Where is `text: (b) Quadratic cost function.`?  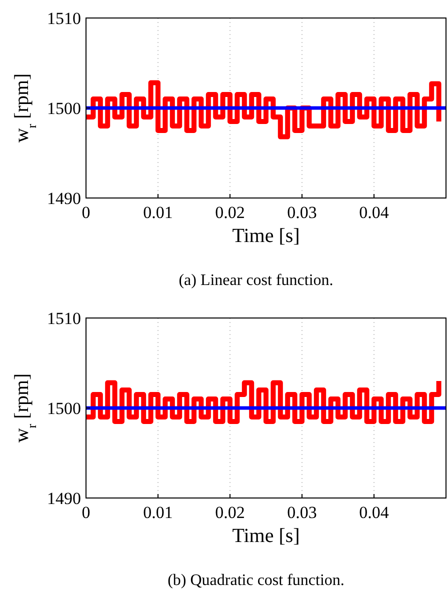
text: (b) Quadratic cost function. is located at coordinates (256, 580).